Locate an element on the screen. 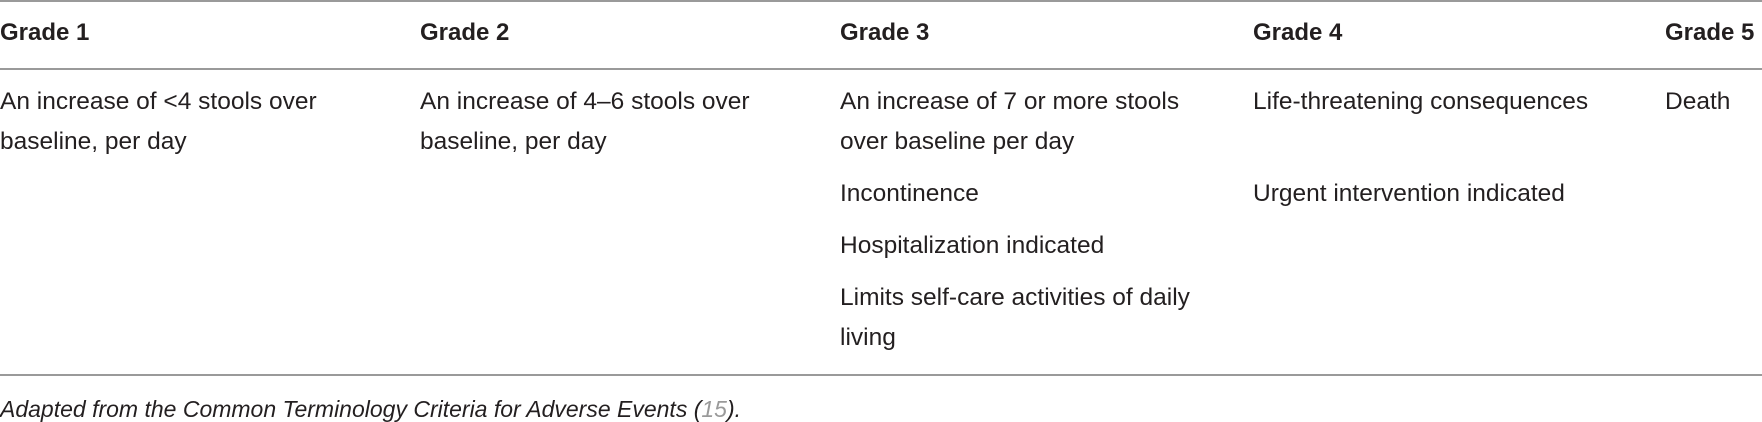 The height and width of the screenshot is (422, 1762). criterion-line: Life-threatening consequences is located at coordinates (1421, 101).